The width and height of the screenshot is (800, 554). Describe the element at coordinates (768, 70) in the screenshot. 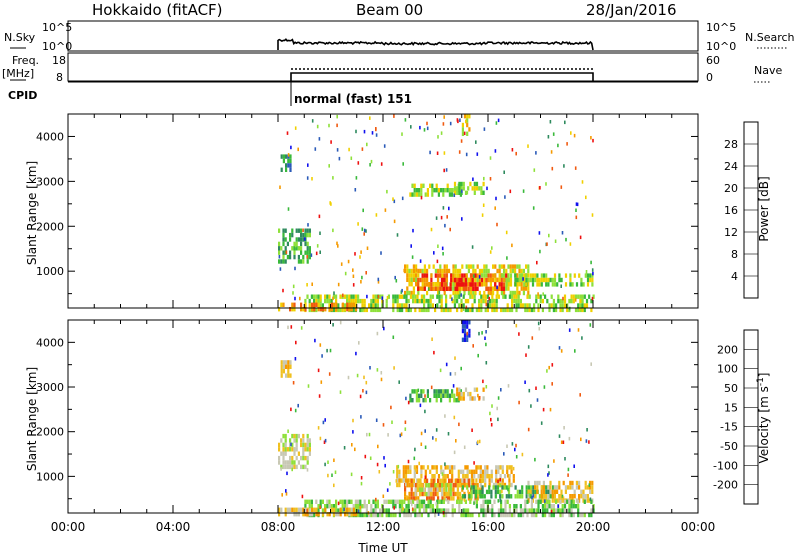

I see `nave-label: Nave` at that location.